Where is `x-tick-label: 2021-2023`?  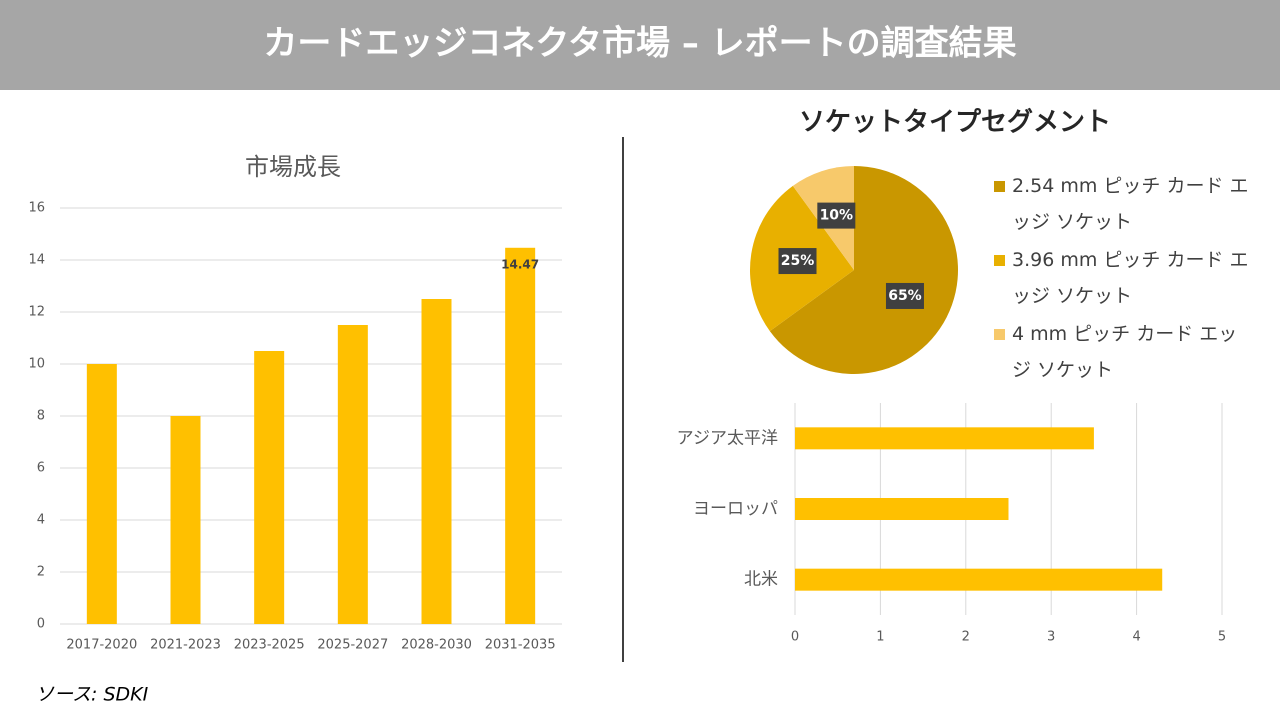 x-tick-label: 2021-2023 is located at coordinates (185, 645).